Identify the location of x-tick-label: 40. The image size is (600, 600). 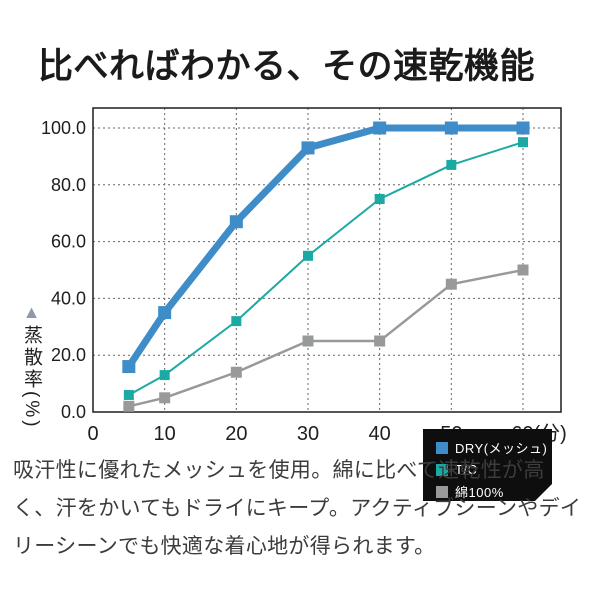
(380, 434).